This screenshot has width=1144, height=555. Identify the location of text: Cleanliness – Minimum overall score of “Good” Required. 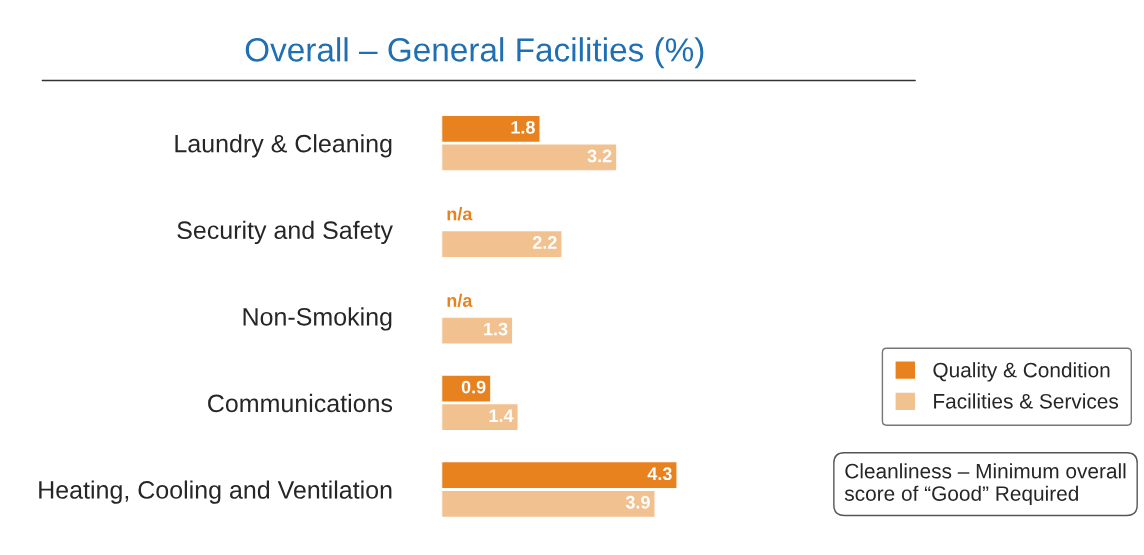
(985, 484).